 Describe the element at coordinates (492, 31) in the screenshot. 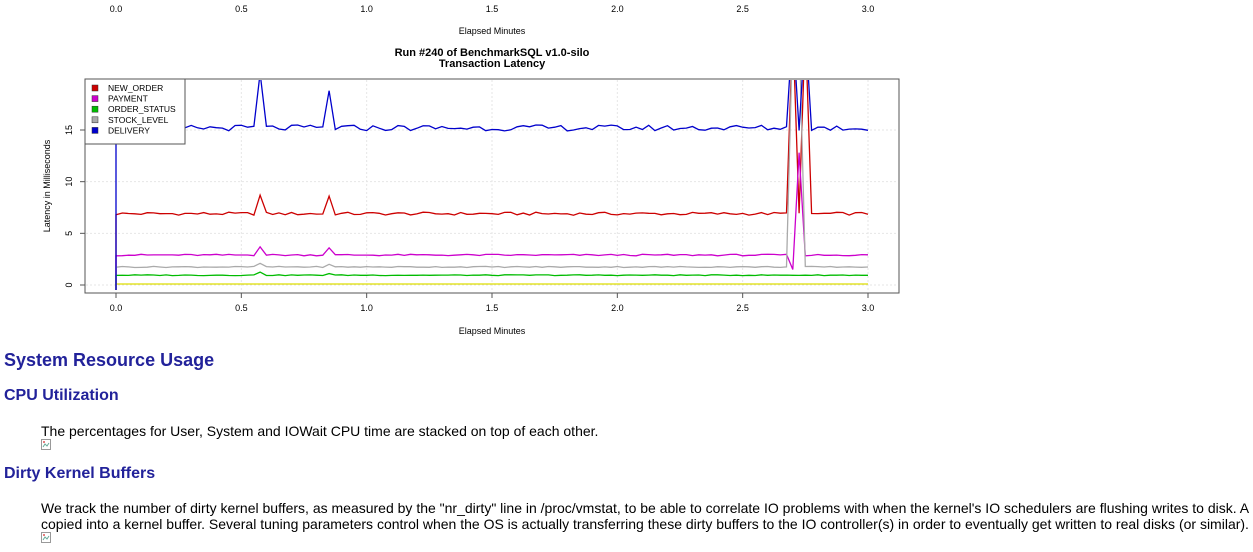

I see `previous-chart-xlabel: Elapsed Minutes` at that location.